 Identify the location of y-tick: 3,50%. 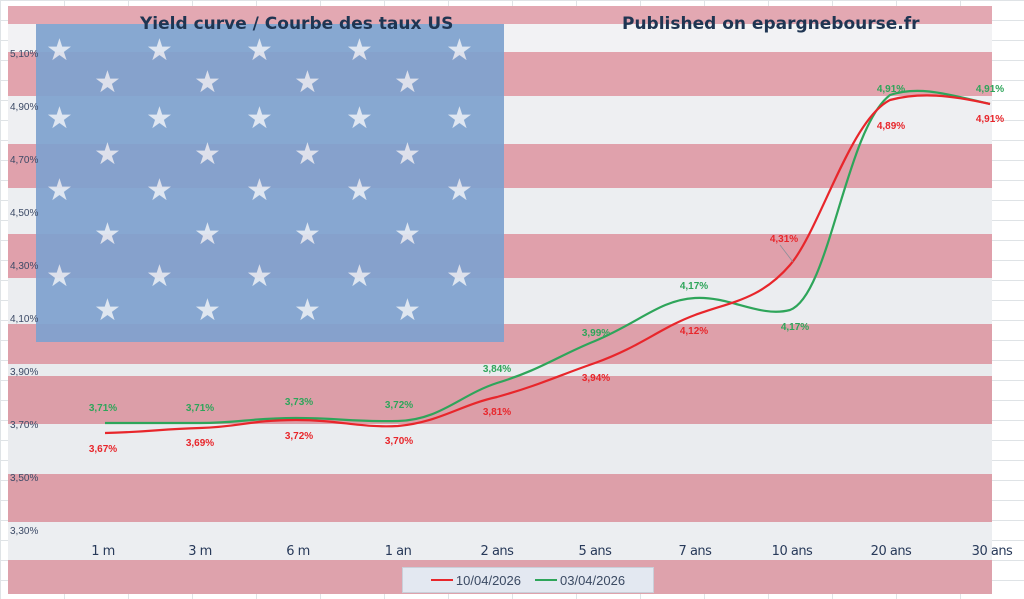
(24, 478).